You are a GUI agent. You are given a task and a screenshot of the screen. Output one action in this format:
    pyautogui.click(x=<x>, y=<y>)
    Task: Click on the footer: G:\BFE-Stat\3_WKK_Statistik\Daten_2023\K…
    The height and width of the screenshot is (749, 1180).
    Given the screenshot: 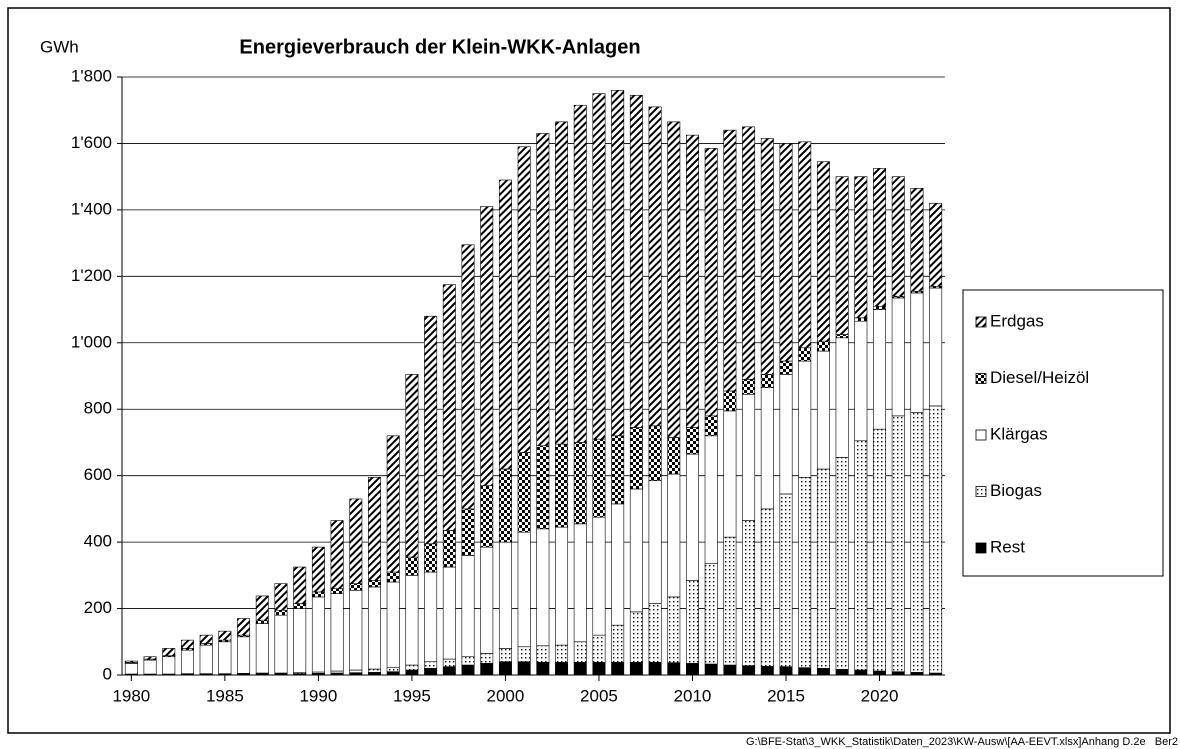 What is the action you would take?
    pyautogui.click(x=962, y=742)
    